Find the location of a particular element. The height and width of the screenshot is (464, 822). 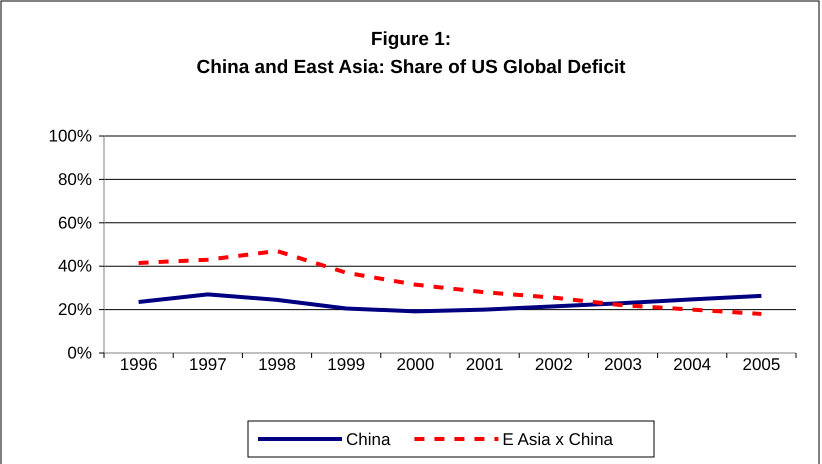

y-tick-label: 100% is located at coordinates (70, 136).